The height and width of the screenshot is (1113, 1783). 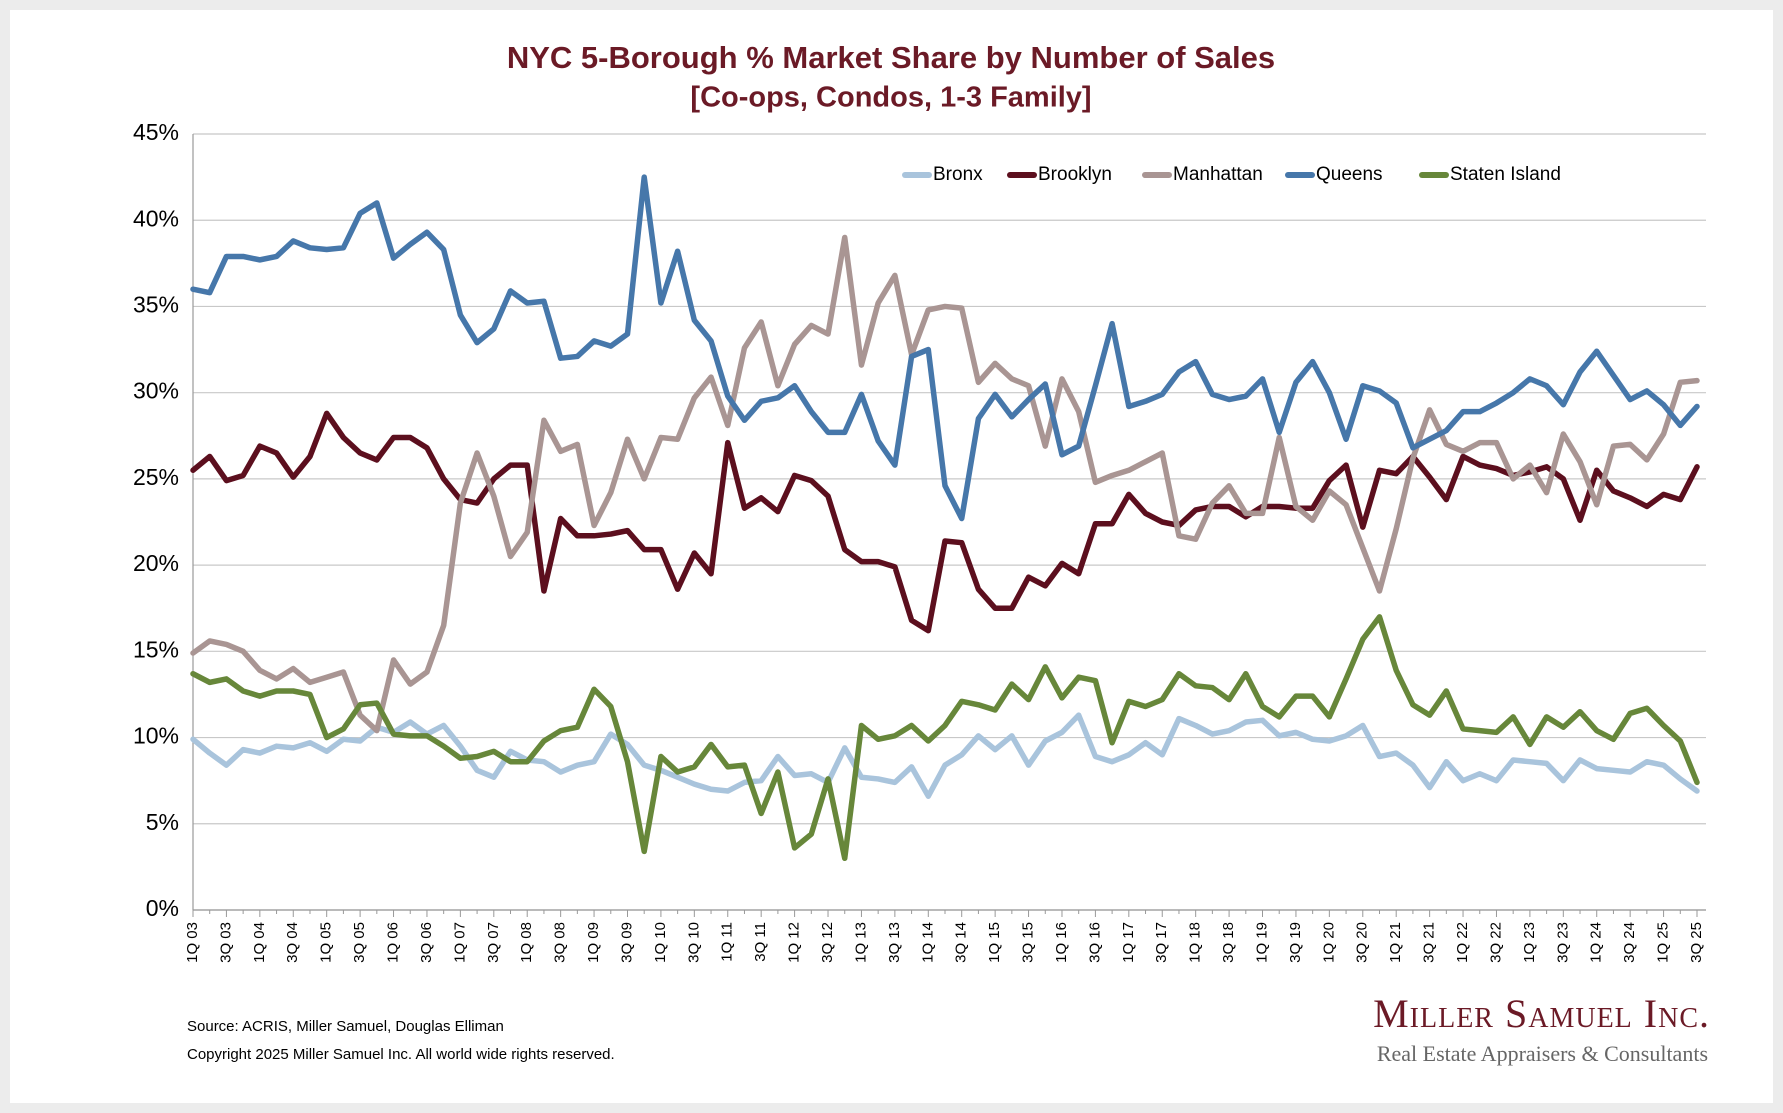 I want to click on y-tick-label: 45%, so click(x=156, y=132).